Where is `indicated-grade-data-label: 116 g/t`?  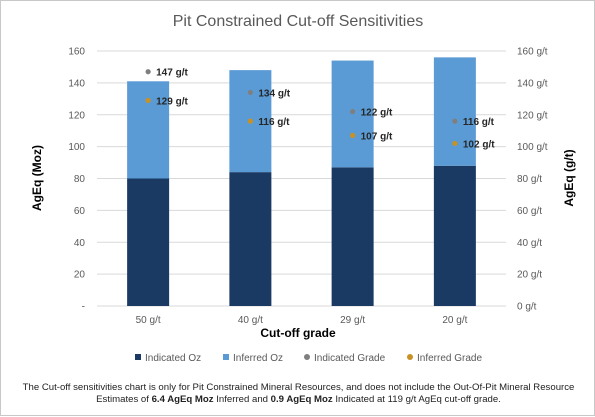 indicated-grade-data-label: 116 g/t is located at coordinates (479, 122).